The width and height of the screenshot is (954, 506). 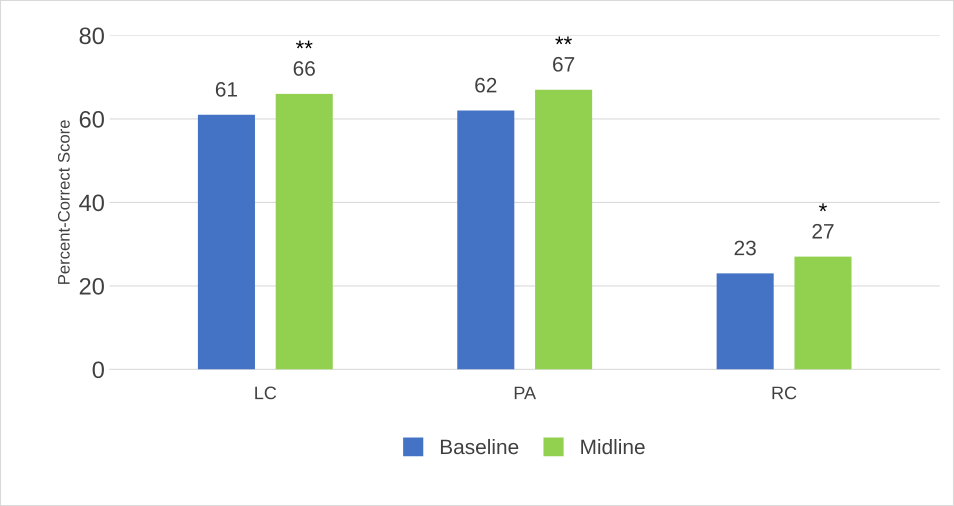 I want to click on y-tick-label: 0, so click(x=98, y=369).